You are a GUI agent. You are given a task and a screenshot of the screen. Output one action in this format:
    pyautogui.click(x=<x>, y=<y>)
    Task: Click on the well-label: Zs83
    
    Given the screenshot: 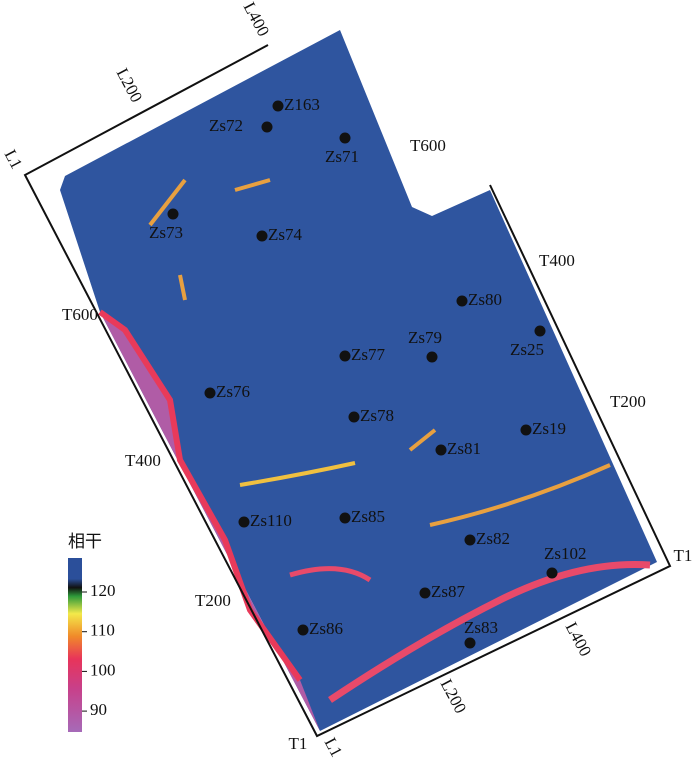 What is the action you would take?
    pyautogui.click(x=481, y=627)
    